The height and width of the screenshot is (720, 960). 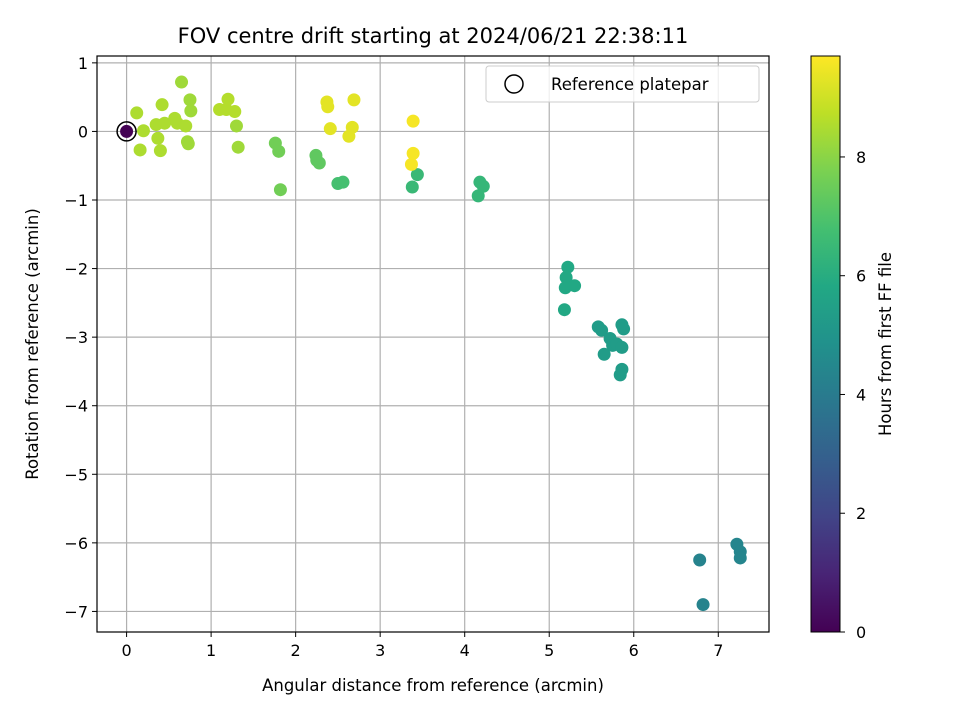 I want to click on x-tick-label: 7, so click(x=718, y=650).